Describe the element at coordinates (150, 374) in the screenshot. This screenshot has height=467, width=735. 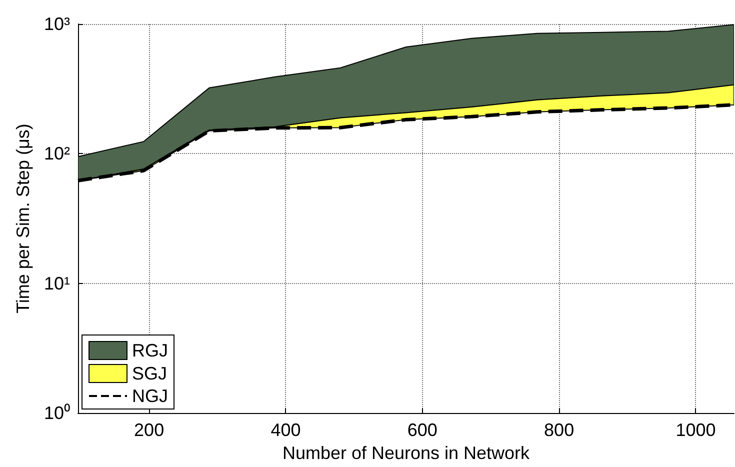
I see `legend-label: SGJ` at that location.